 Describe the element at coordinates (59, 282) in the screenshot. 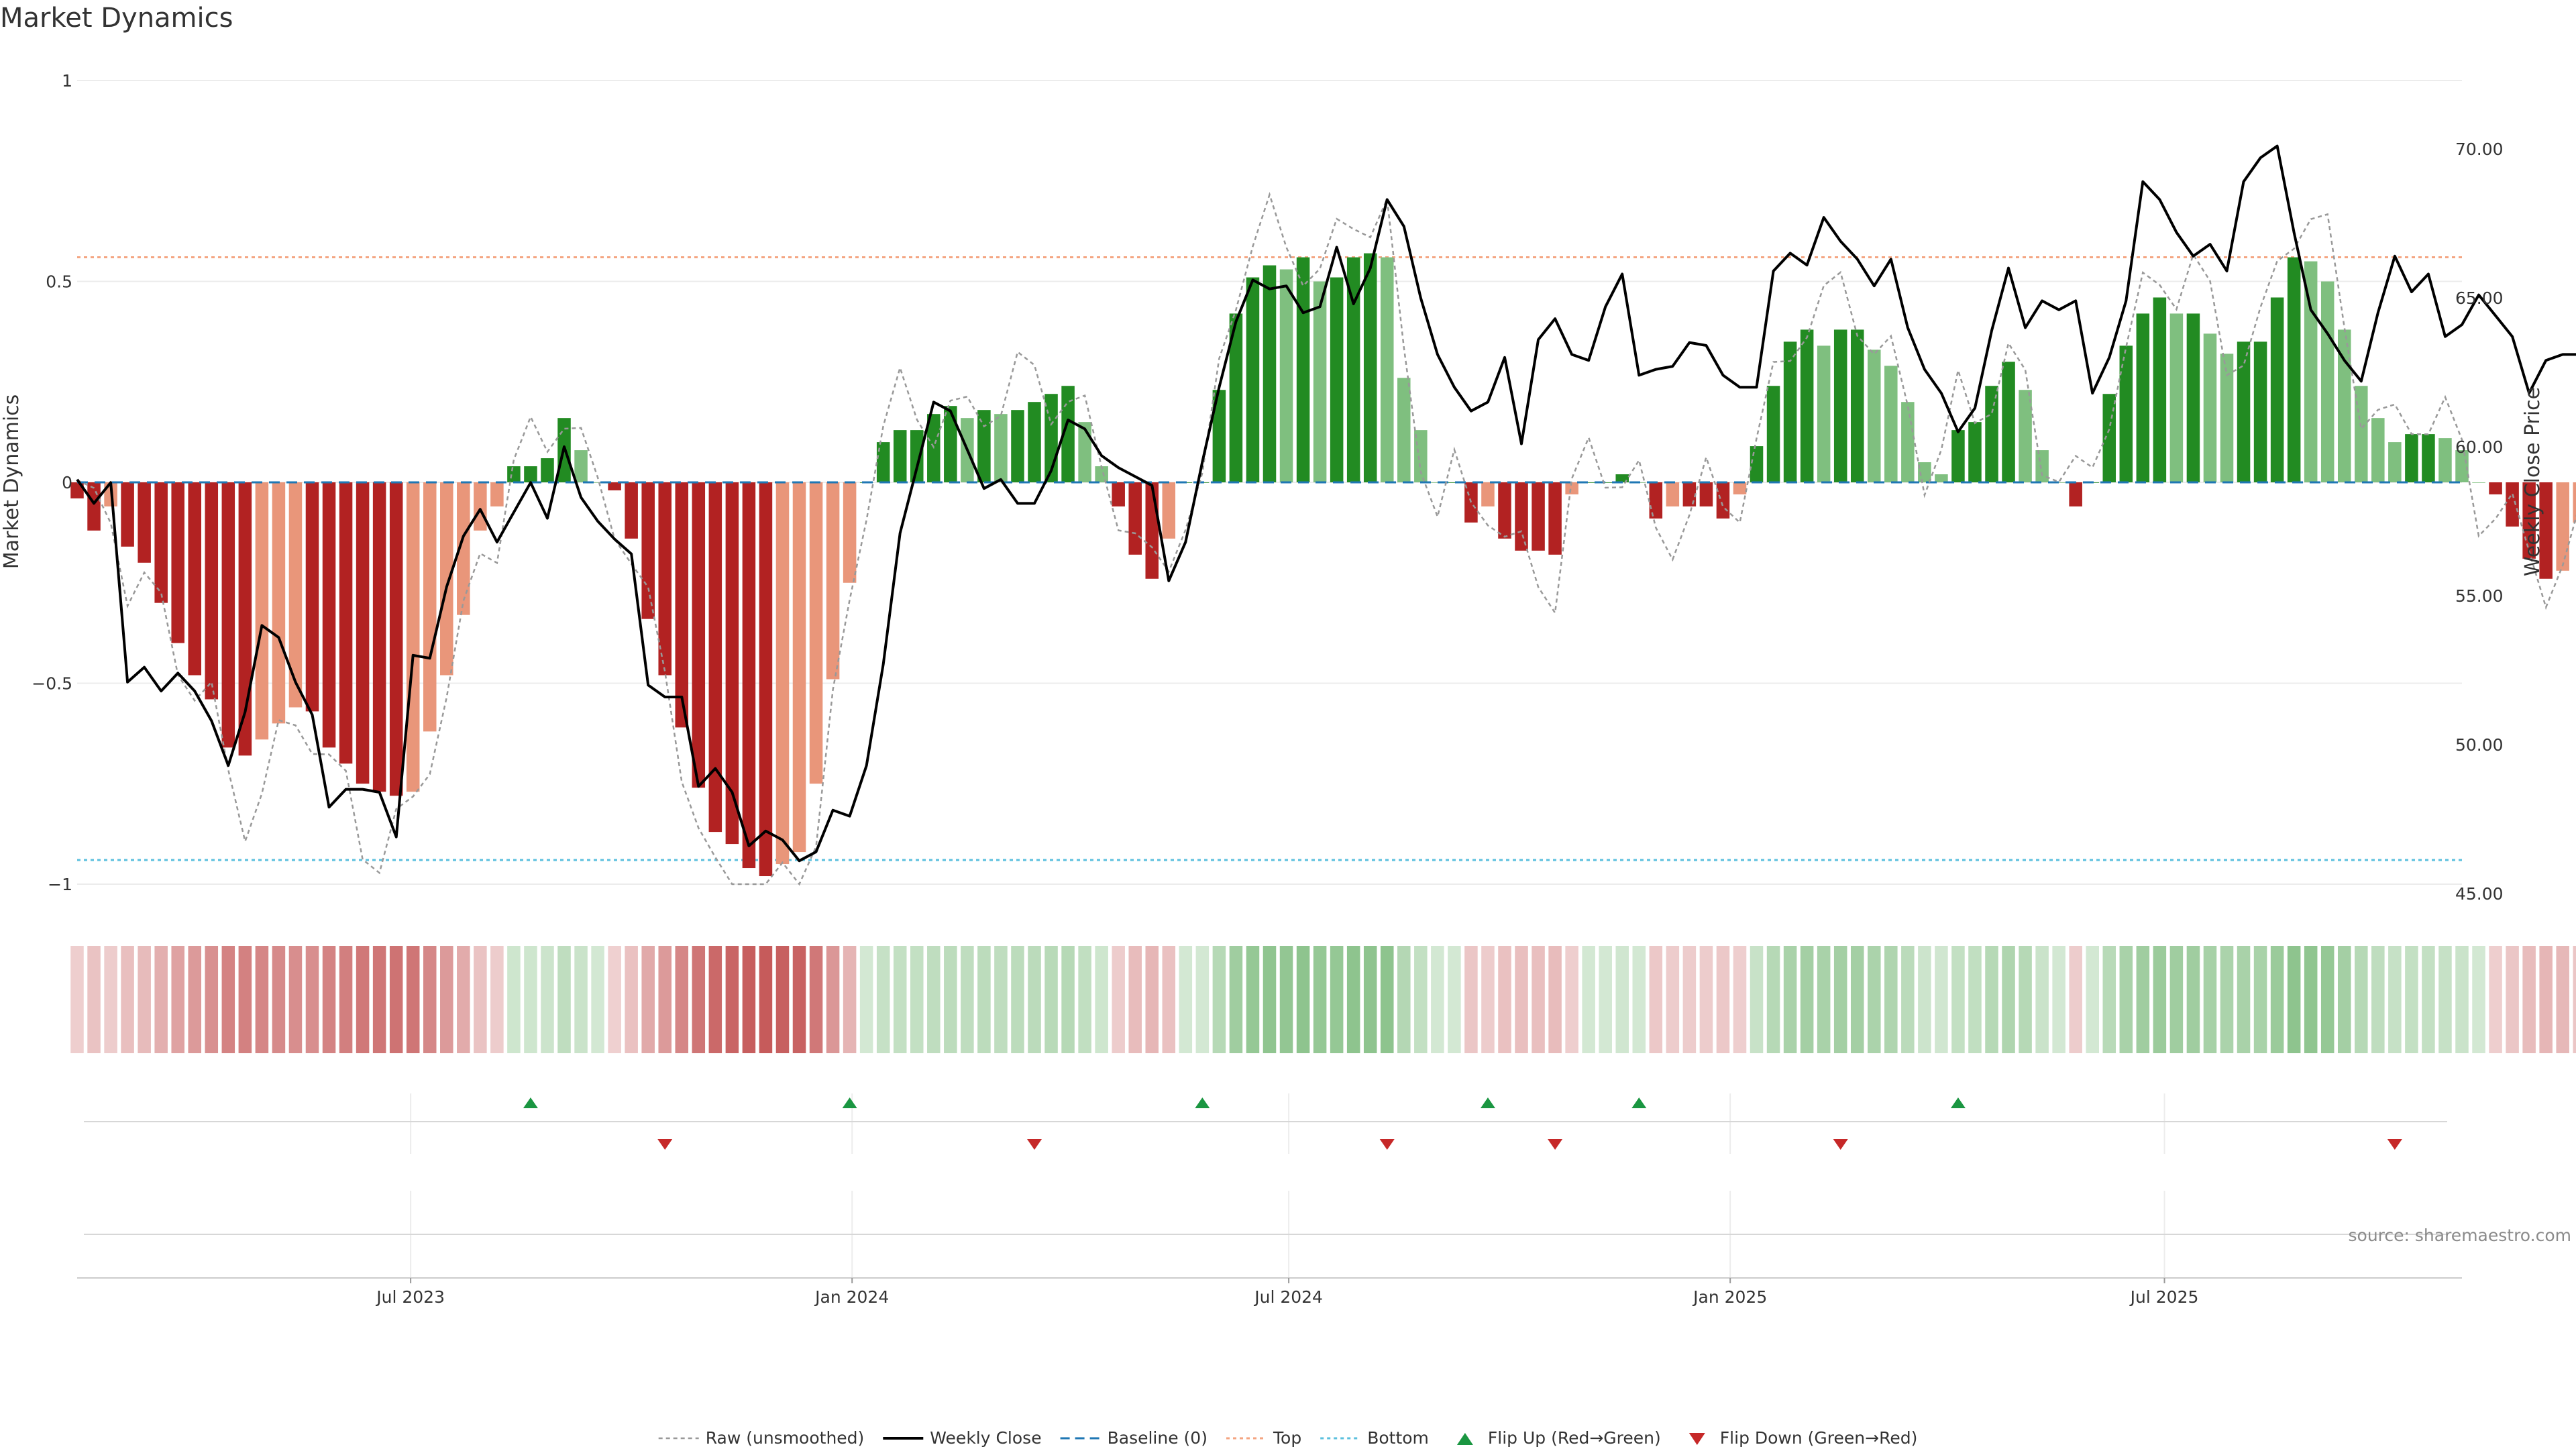

I see `y-tick-label: 0.5` at that location.